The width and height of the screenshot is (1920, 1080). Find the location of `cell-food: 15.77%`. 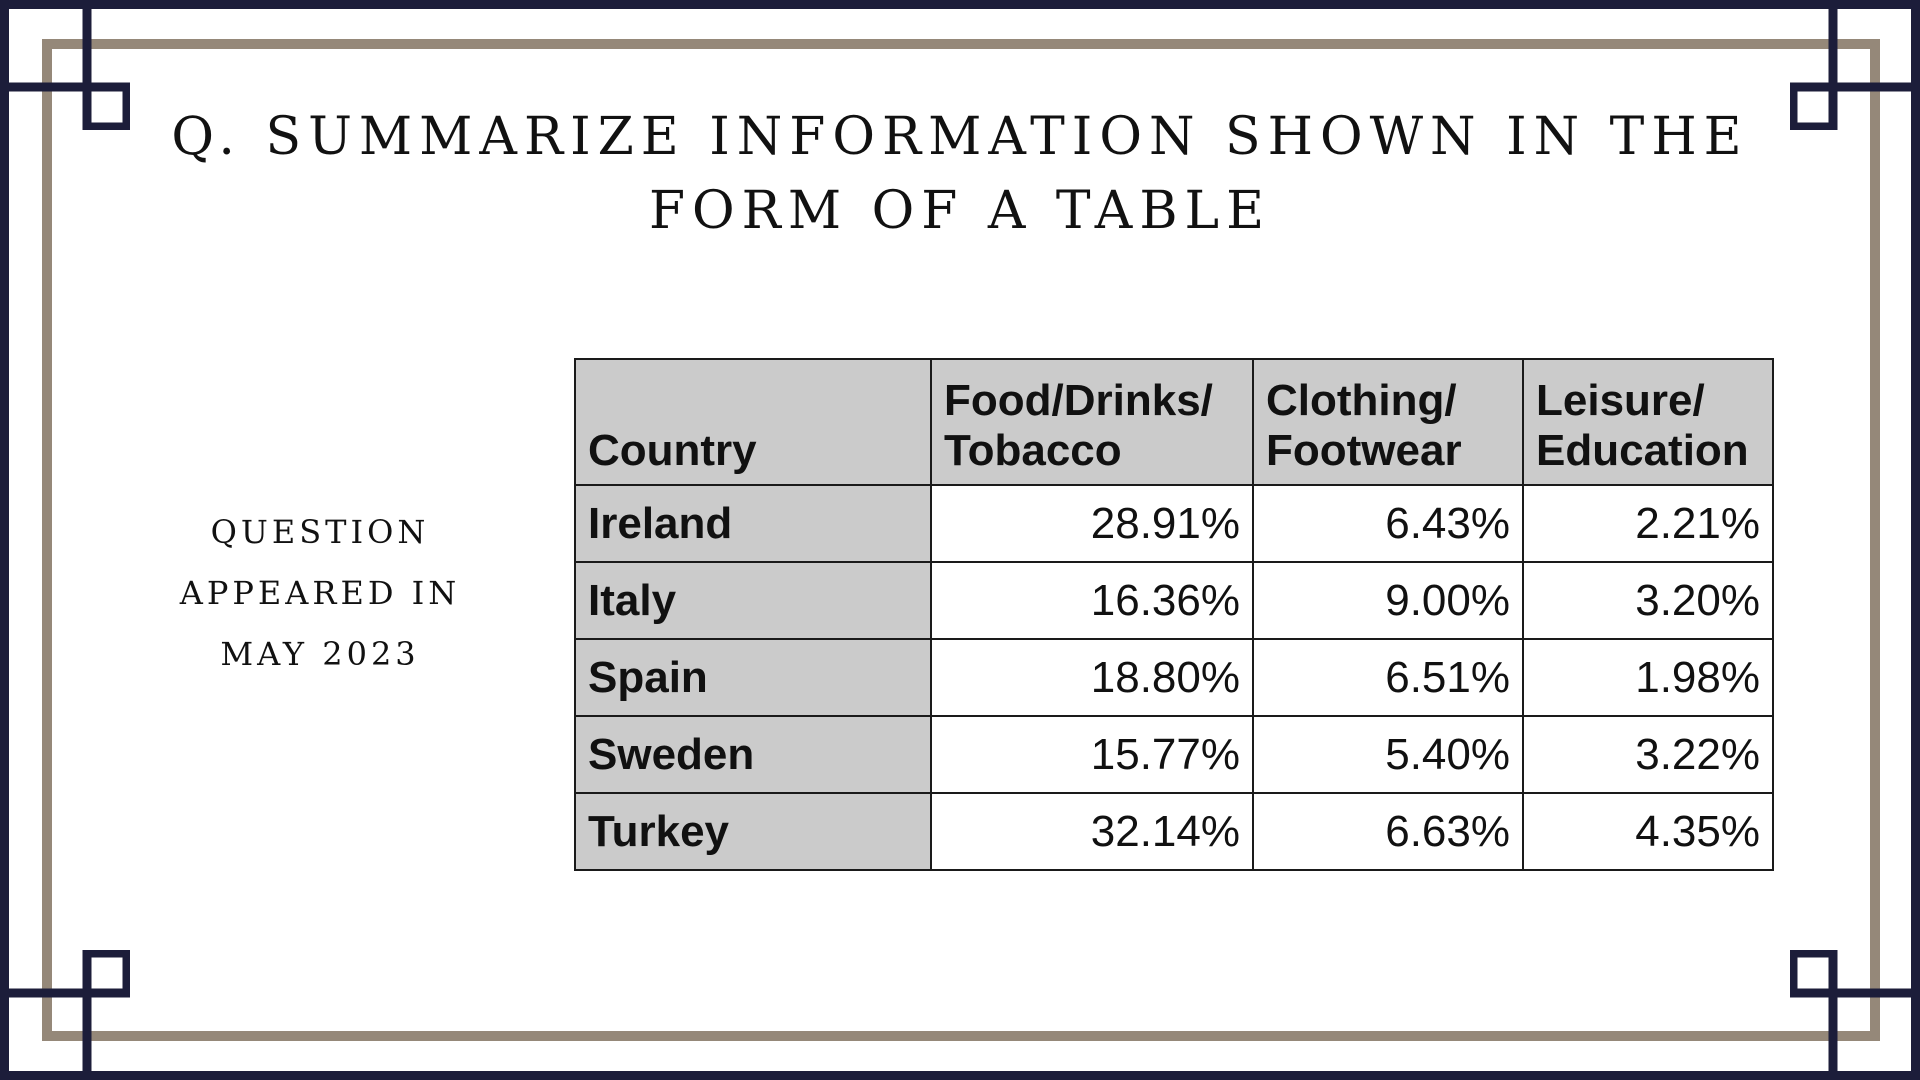

cell-food: 15.77% is located at coordinates (1092, 754).